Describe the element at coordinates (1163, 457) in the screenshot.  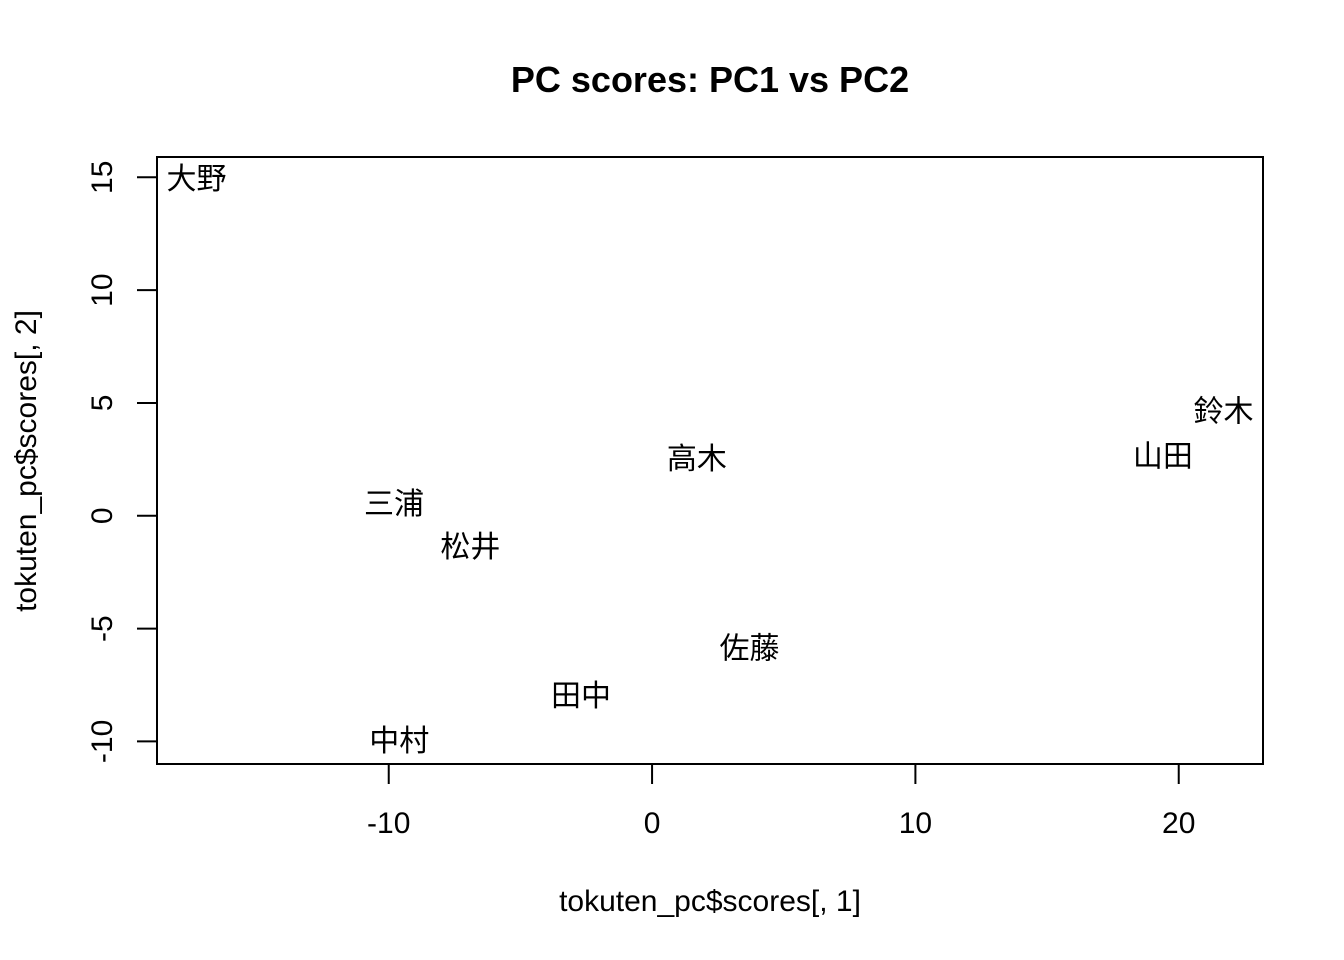
I see `point-label: 山田` at that location.